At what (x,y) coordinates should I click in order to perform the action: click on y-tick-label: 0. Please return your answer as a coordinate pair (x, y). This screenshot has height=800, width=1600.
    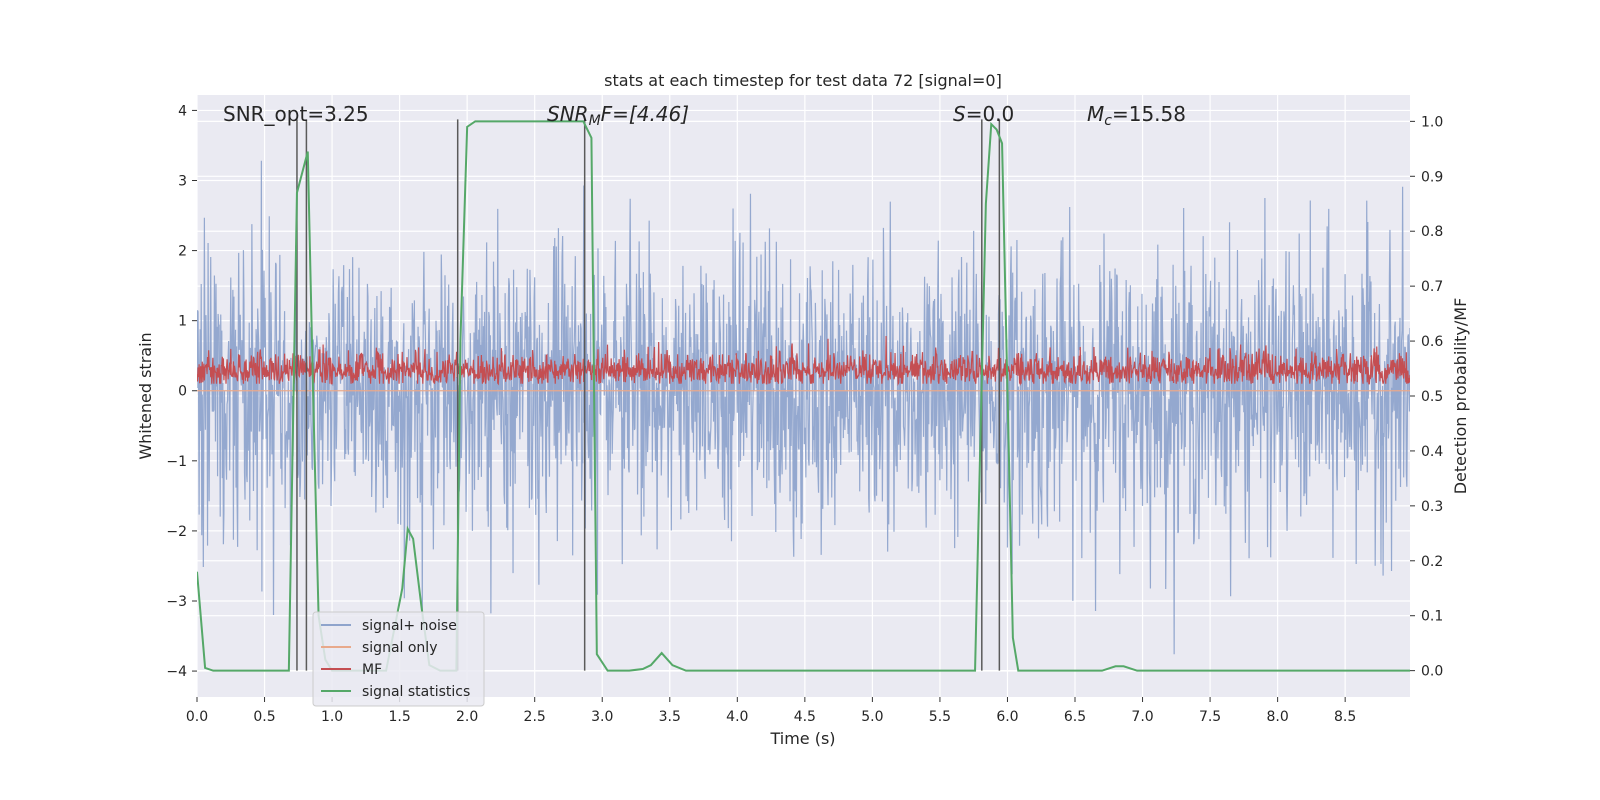
    Looking at the image, I should click on (182, 392).